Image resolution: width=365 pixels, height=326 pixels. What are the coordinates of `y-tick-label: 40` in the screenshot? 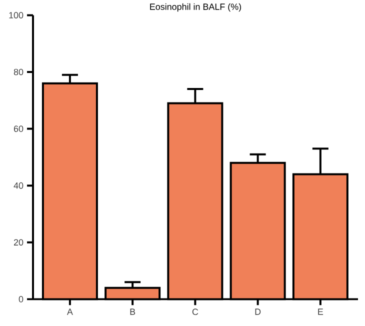 It's located at (19, 185).